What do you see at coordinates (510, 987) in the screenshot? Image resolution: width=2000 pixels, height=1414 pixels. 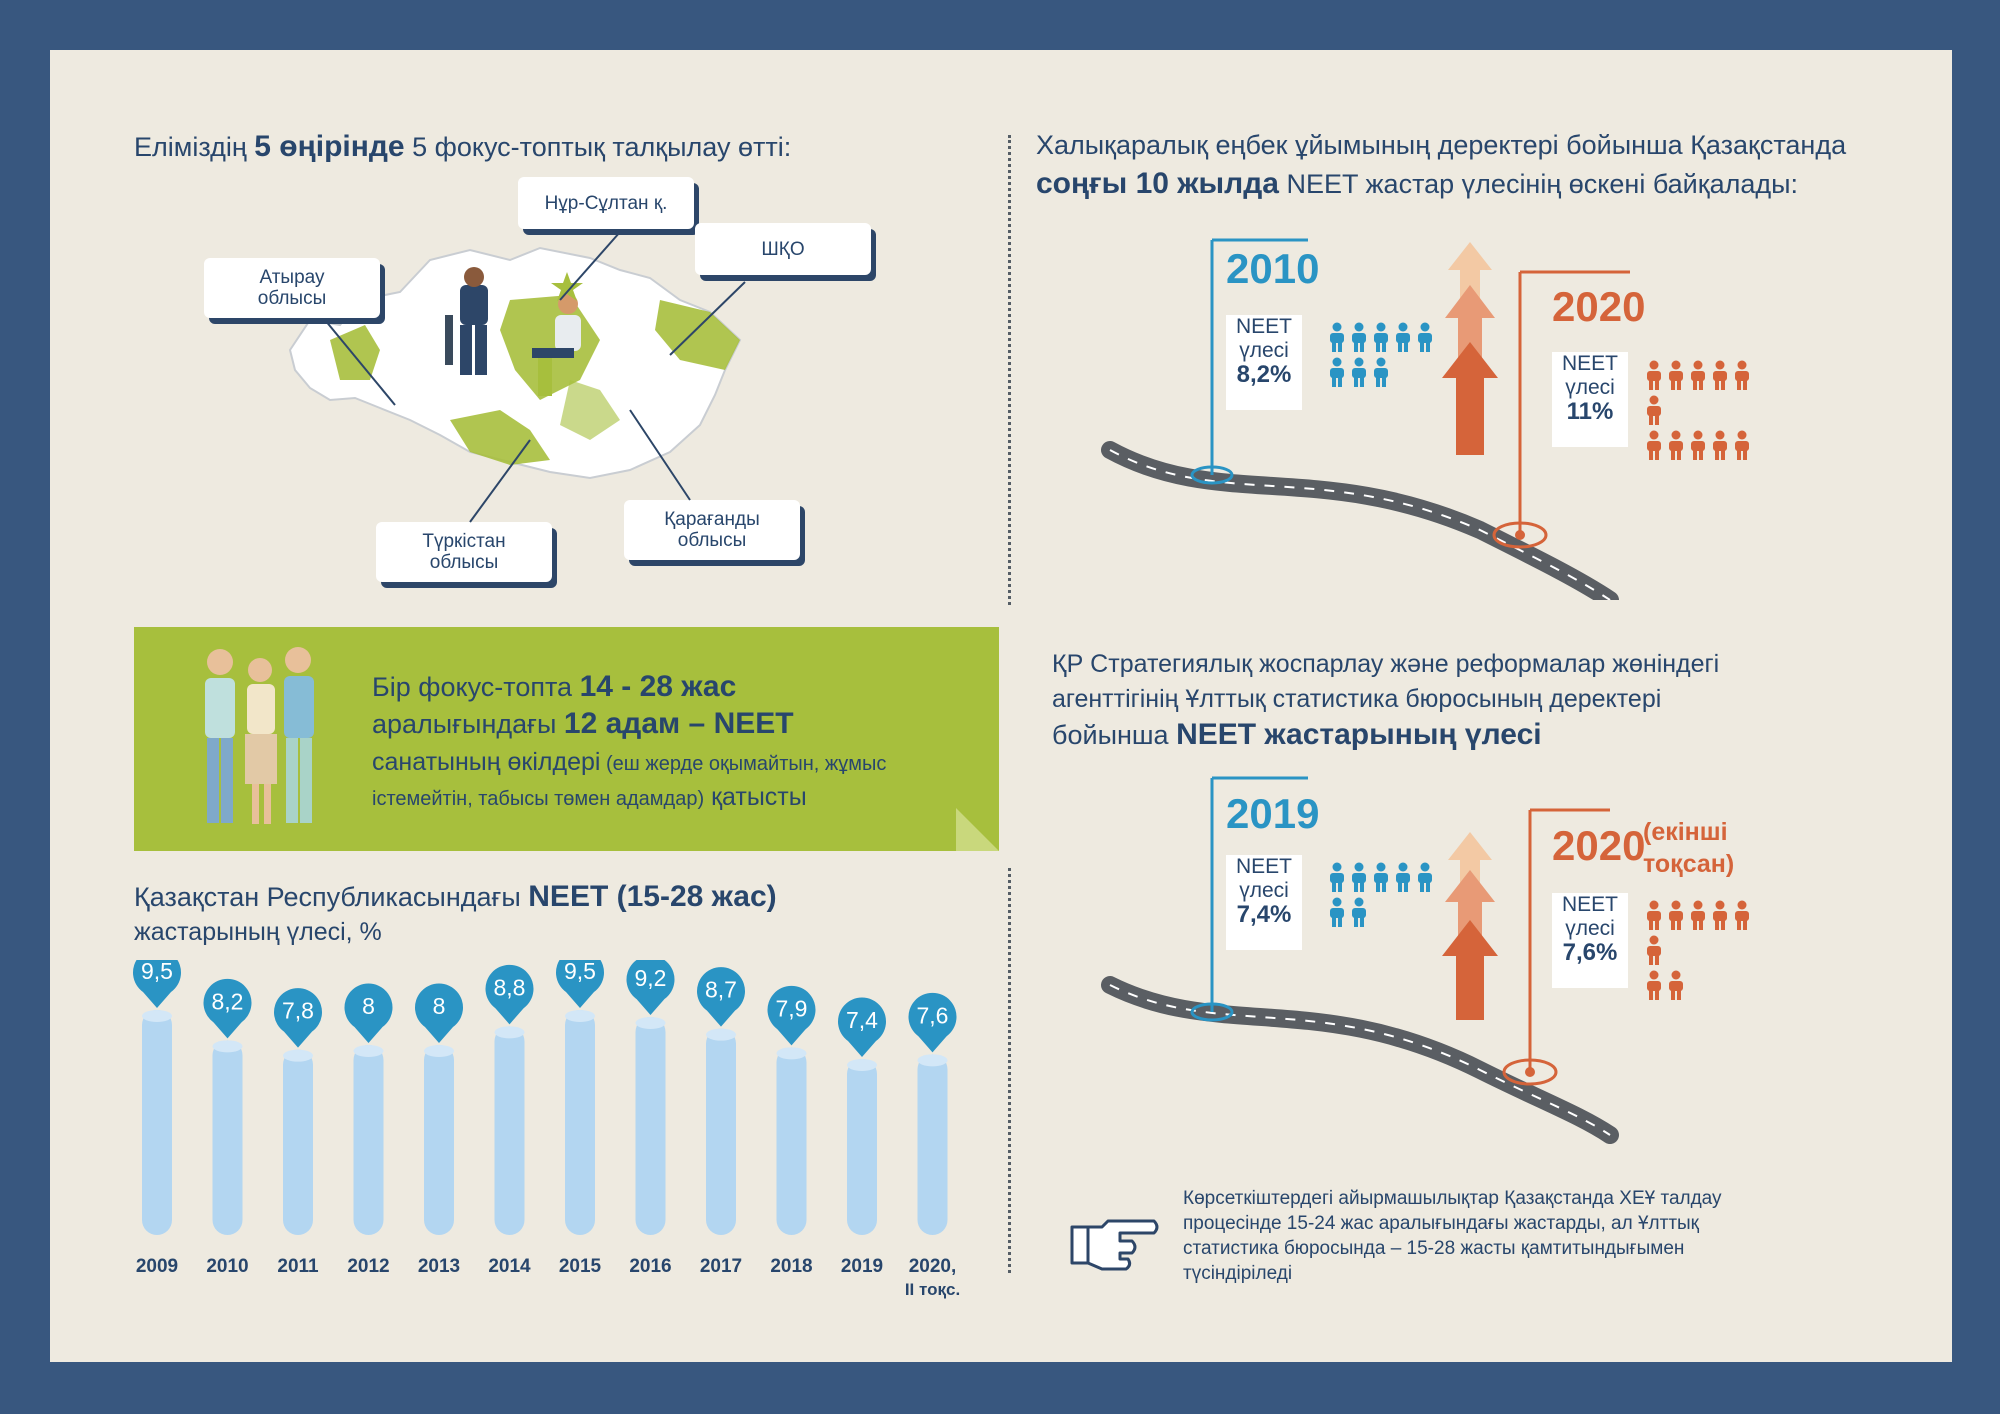 I see `data-label: 8,8` at bounding box center [510, 987].